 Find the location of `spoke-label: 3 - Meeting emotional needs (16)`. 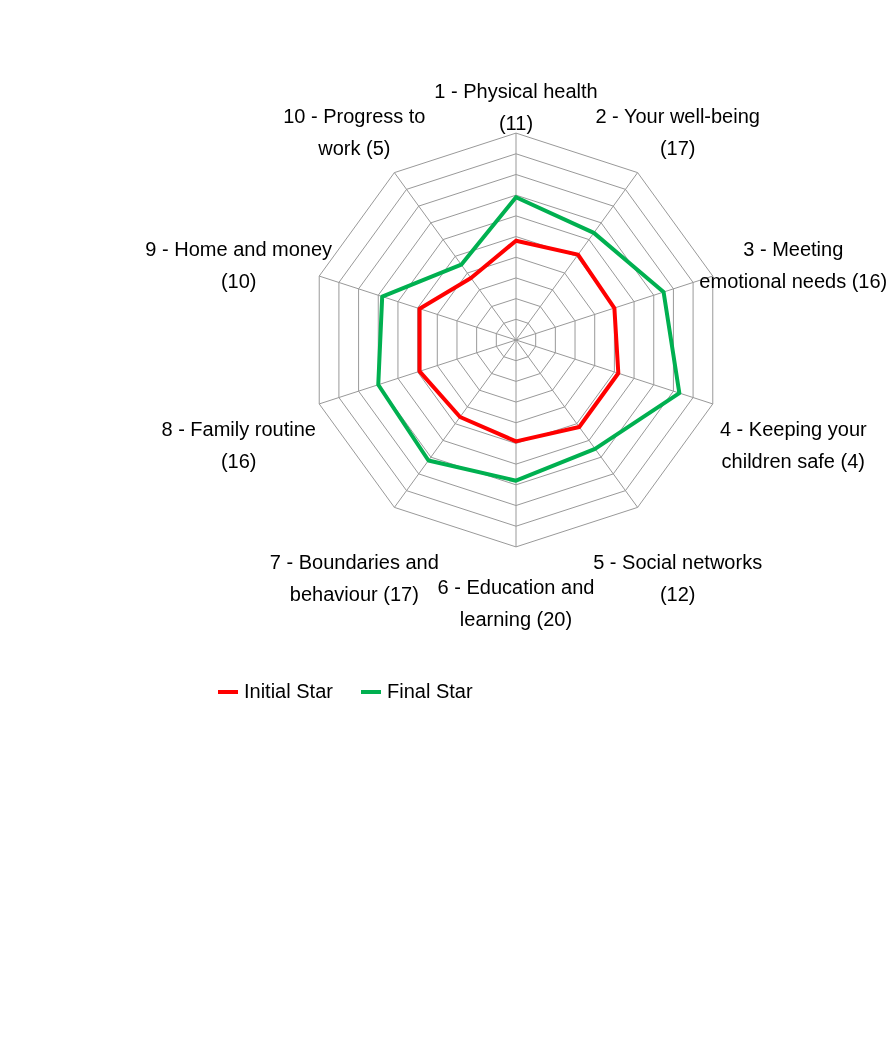

spoke-label: 3 - Meeting emotional needs (16) is located at coordinates (793, 264).